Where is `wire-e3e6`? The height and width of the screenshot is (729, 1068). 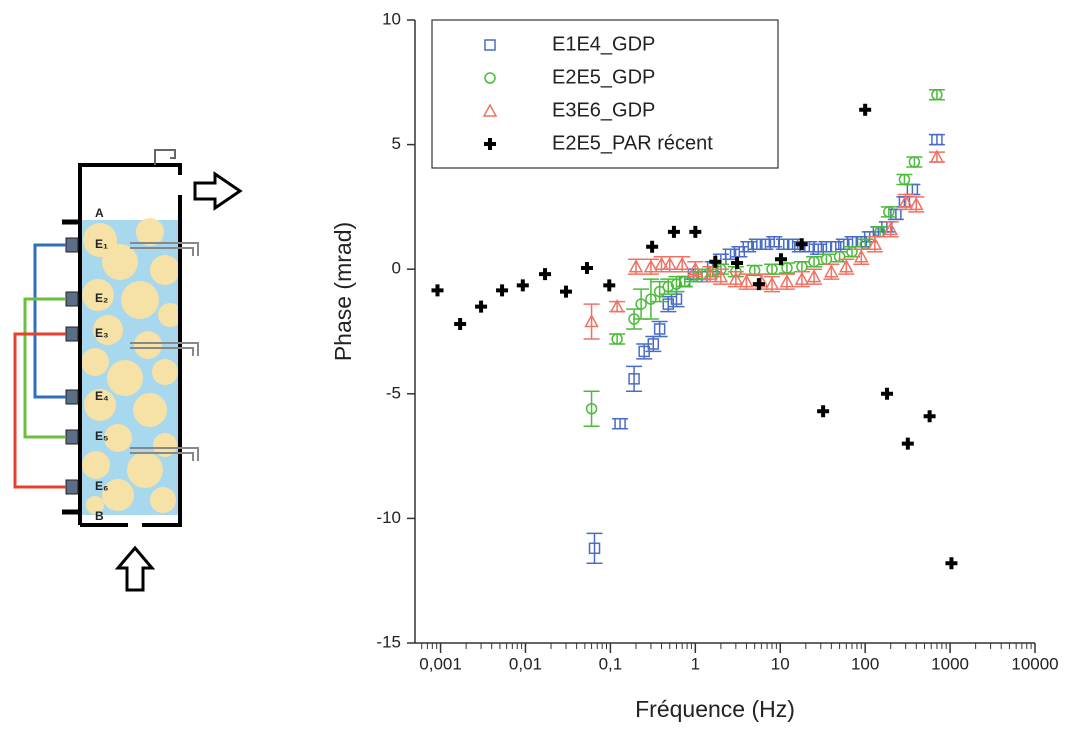 wire-e3e6 is located at coordinates (39, 410).